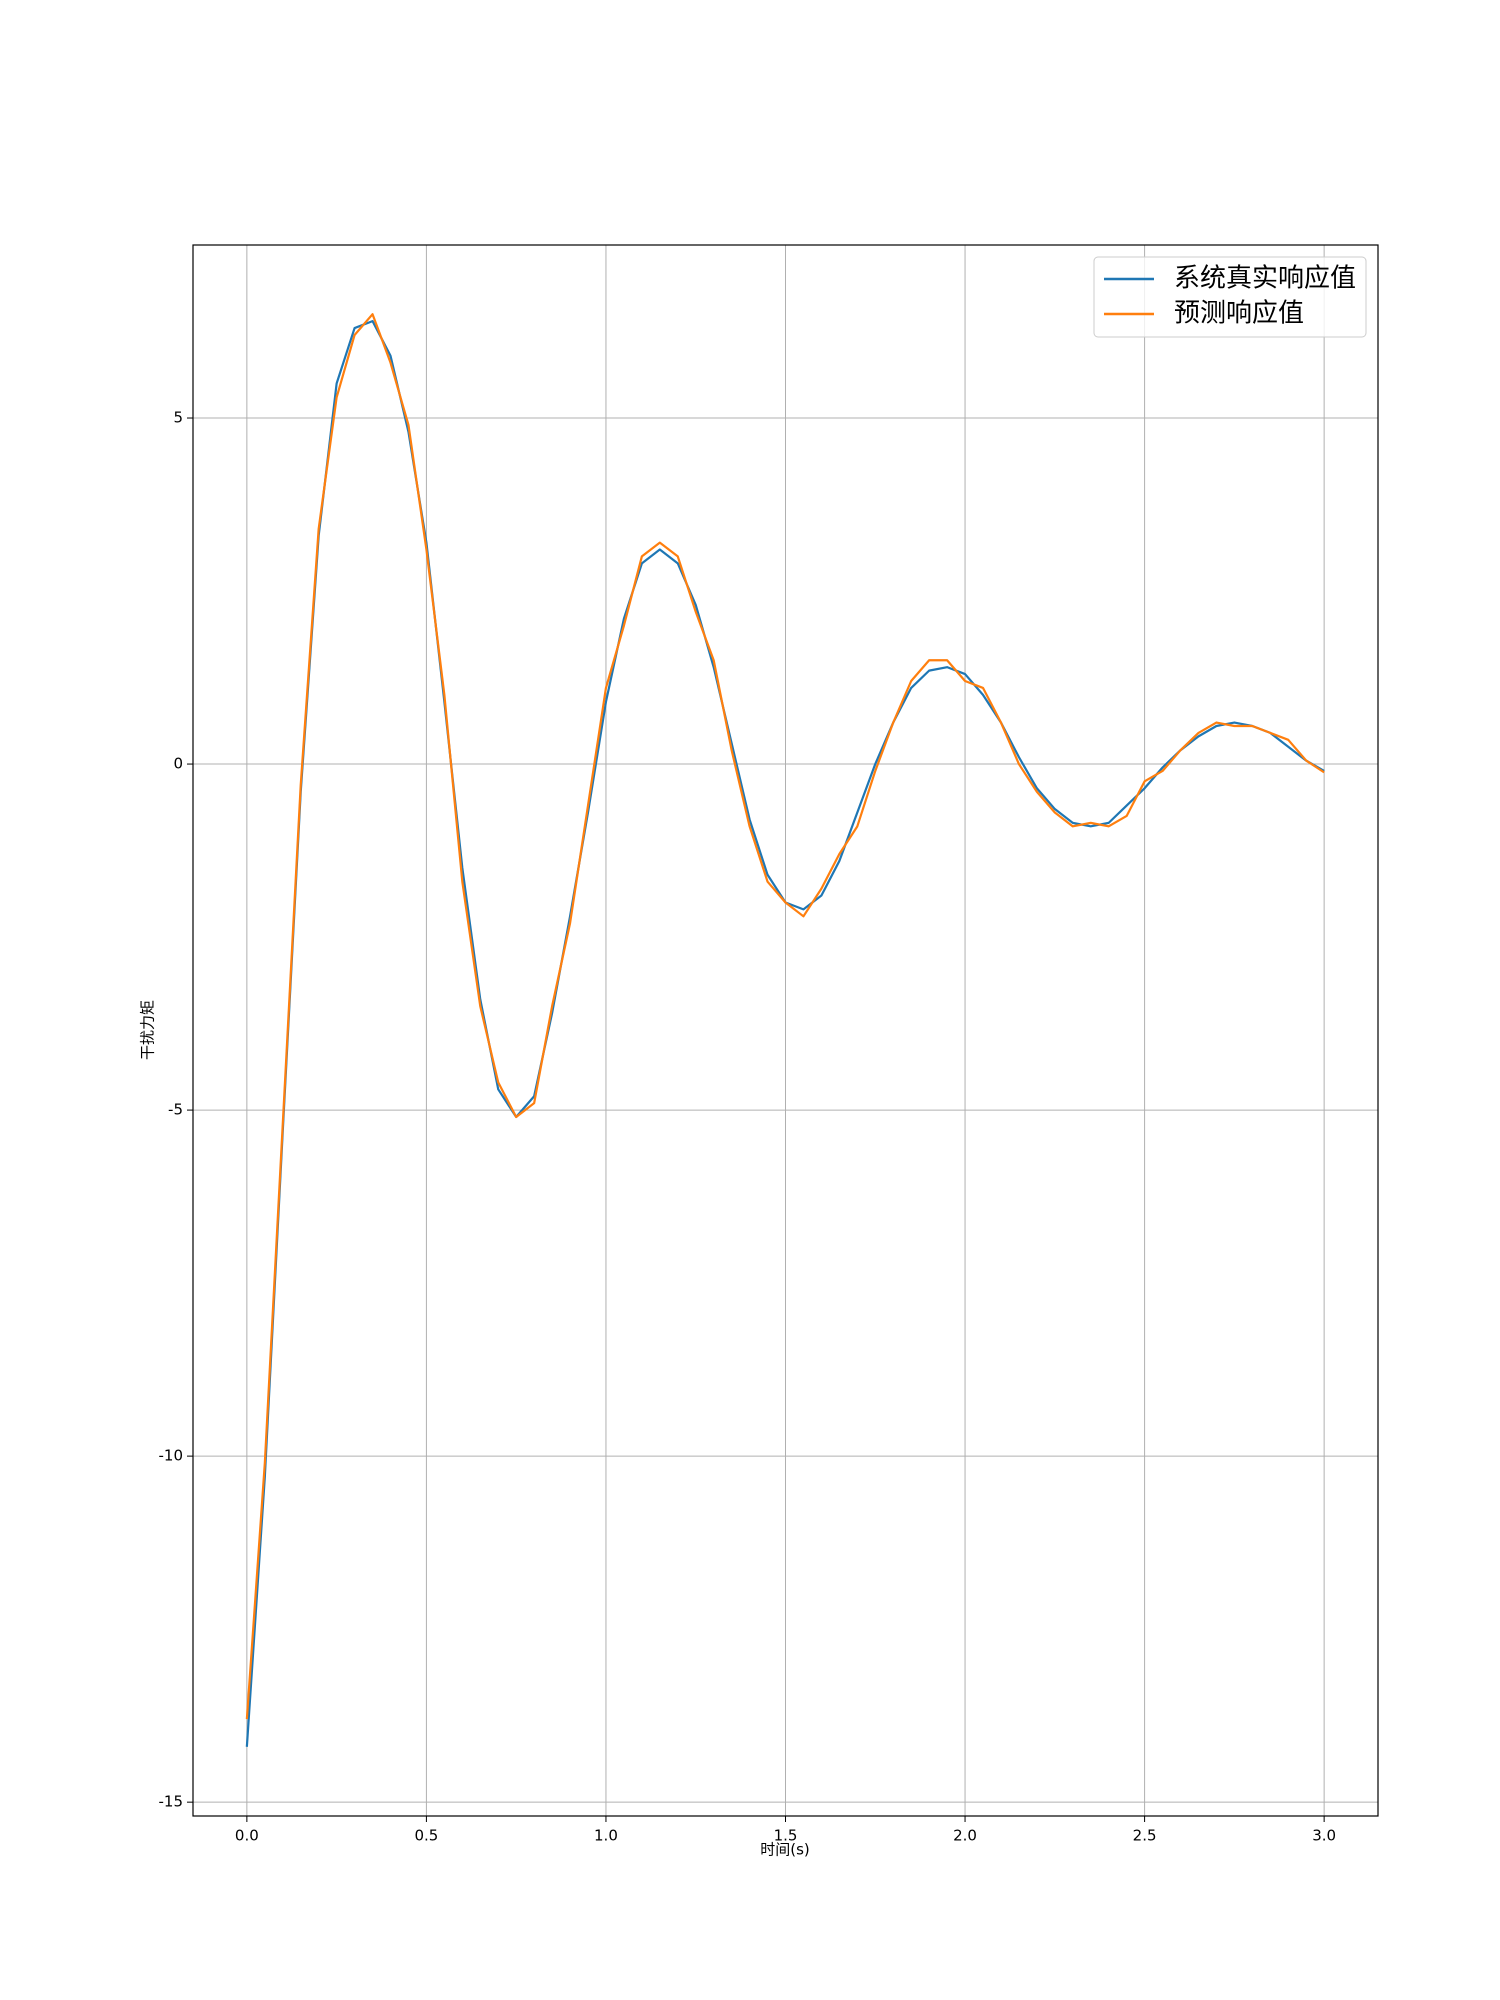  Describe the element at coordinates (247, 1836) in the screenshot. I see `x-tick-label: 0.0` at that location.